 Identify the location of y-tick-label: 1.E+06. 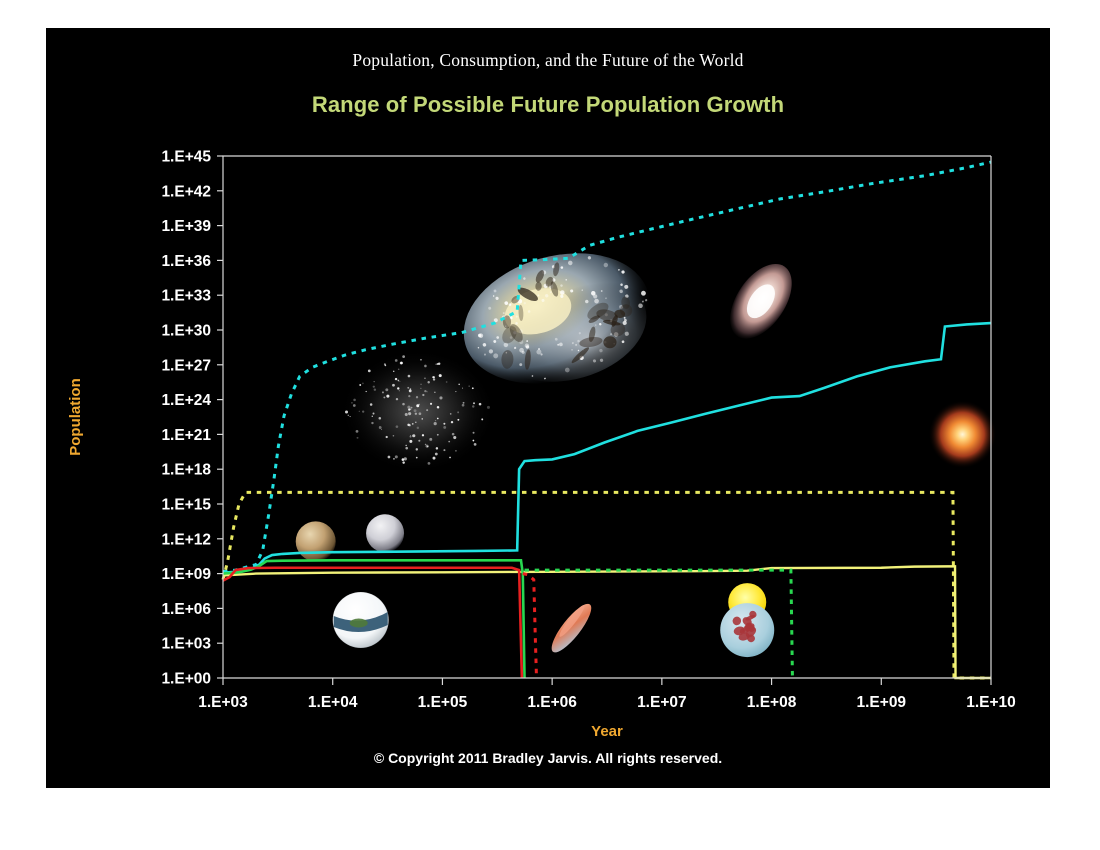
(186, 609).